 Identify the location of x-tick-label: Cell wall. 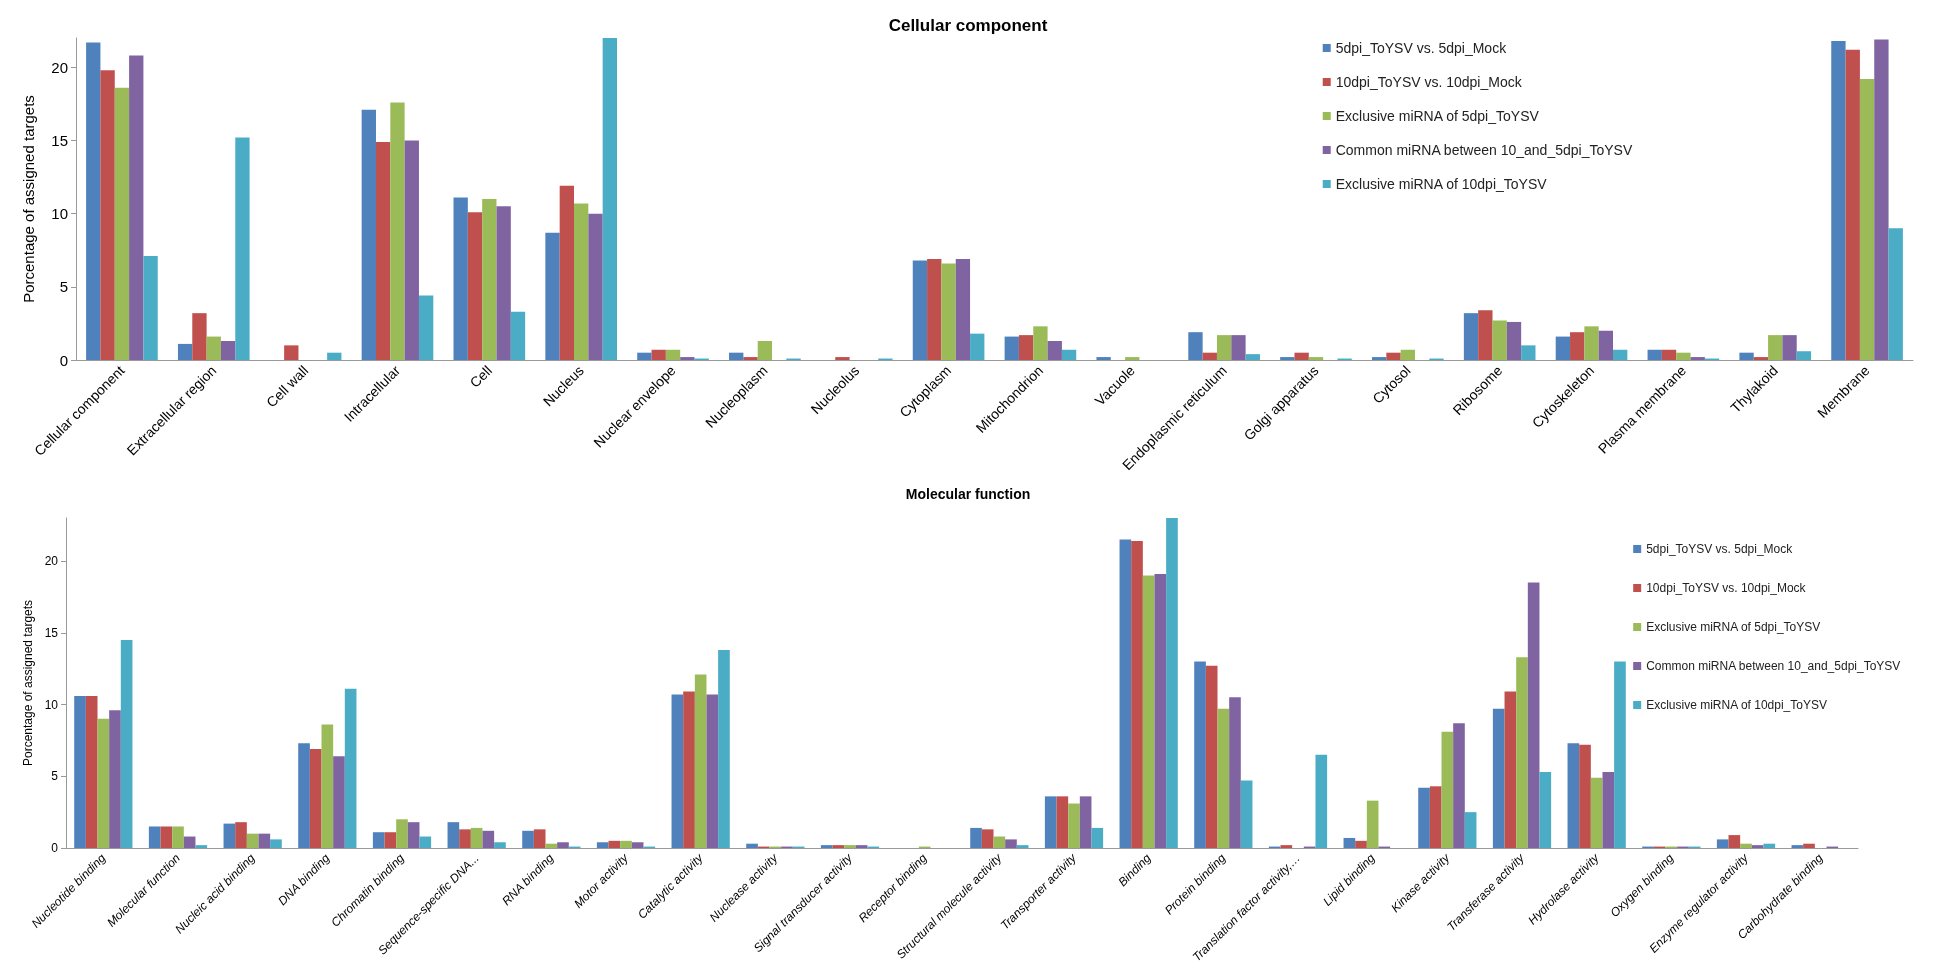
(287, 386).